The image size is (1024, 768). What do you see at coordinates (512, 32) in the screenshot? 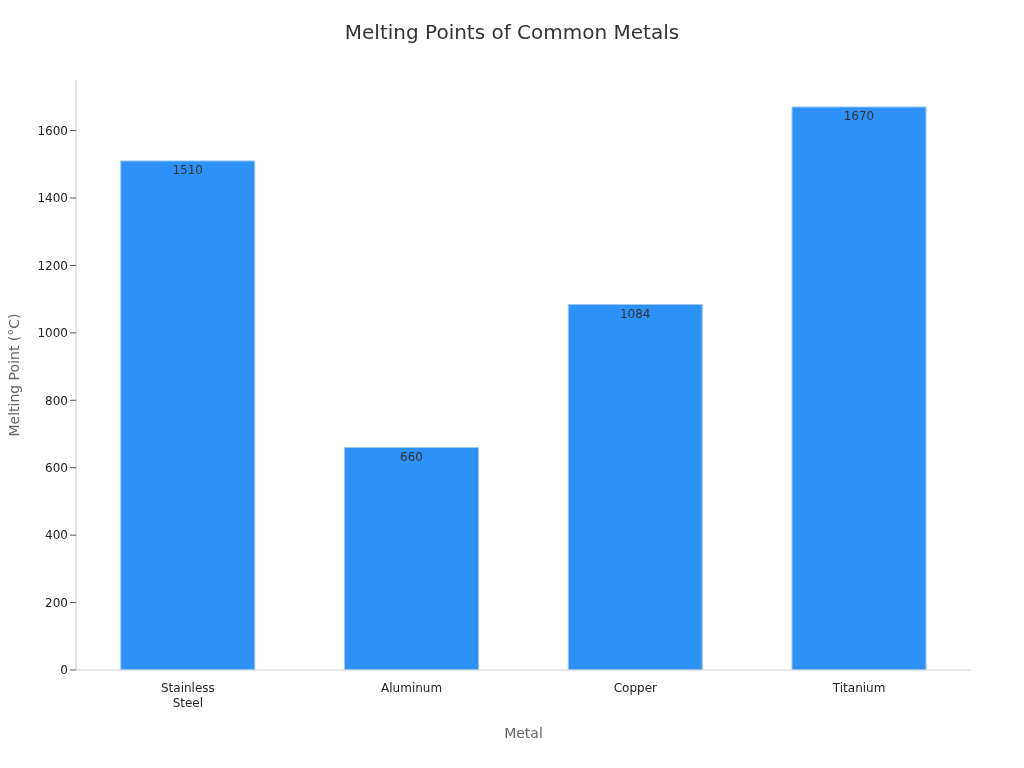
I see `chart-title: Melting Points of Common Metals` at bounding box center [512, 32].